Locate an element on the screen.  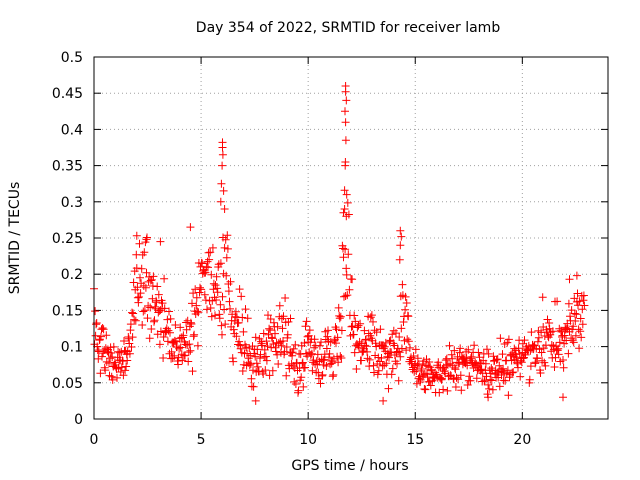
x-tick-label: 10 is located at coordinates (308, 440).